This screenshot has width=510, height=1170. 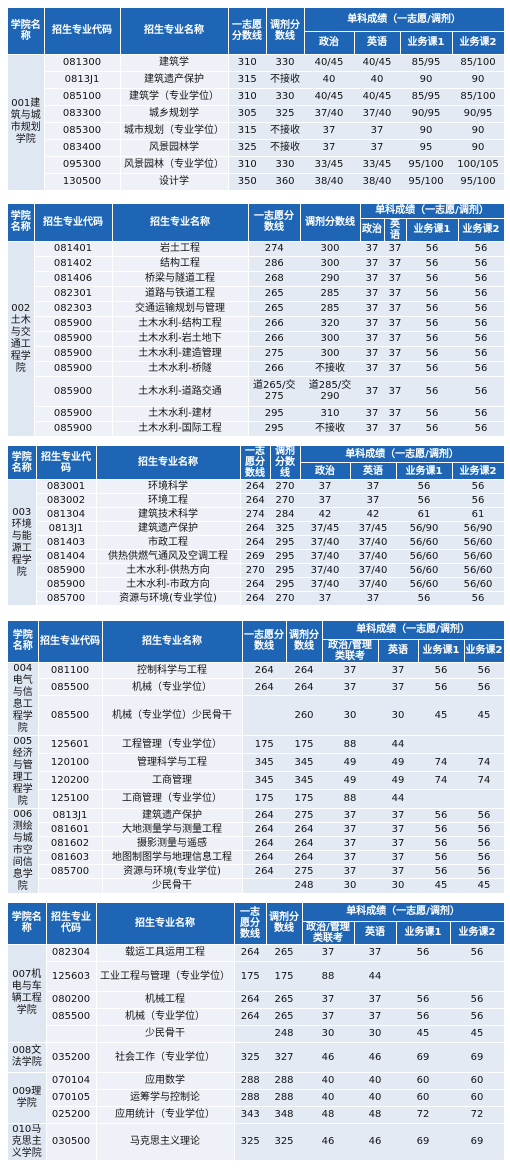 What do you see at coordinates (477, 1081) in the screenshot?
I see `course2-cell: 60` at bounding box center [477, 1081].